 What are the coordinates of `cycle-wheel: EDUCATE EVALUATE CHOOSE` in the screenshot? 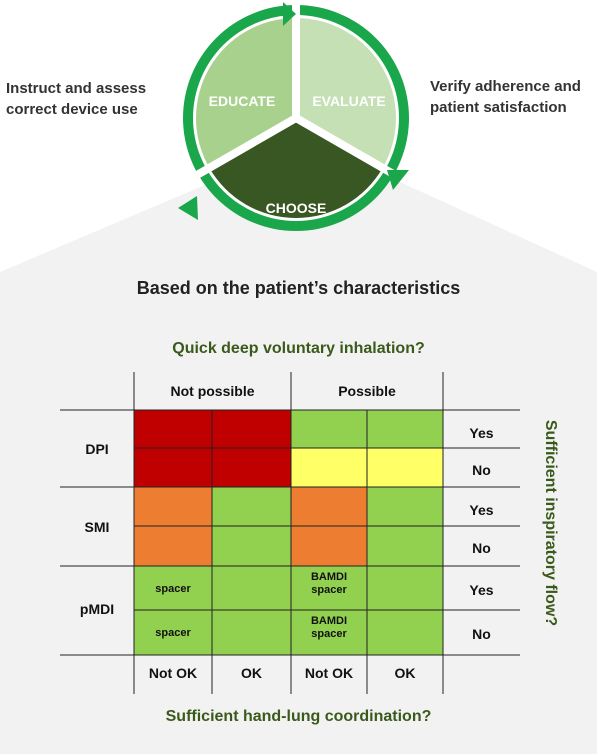 It's located at (293, 116).